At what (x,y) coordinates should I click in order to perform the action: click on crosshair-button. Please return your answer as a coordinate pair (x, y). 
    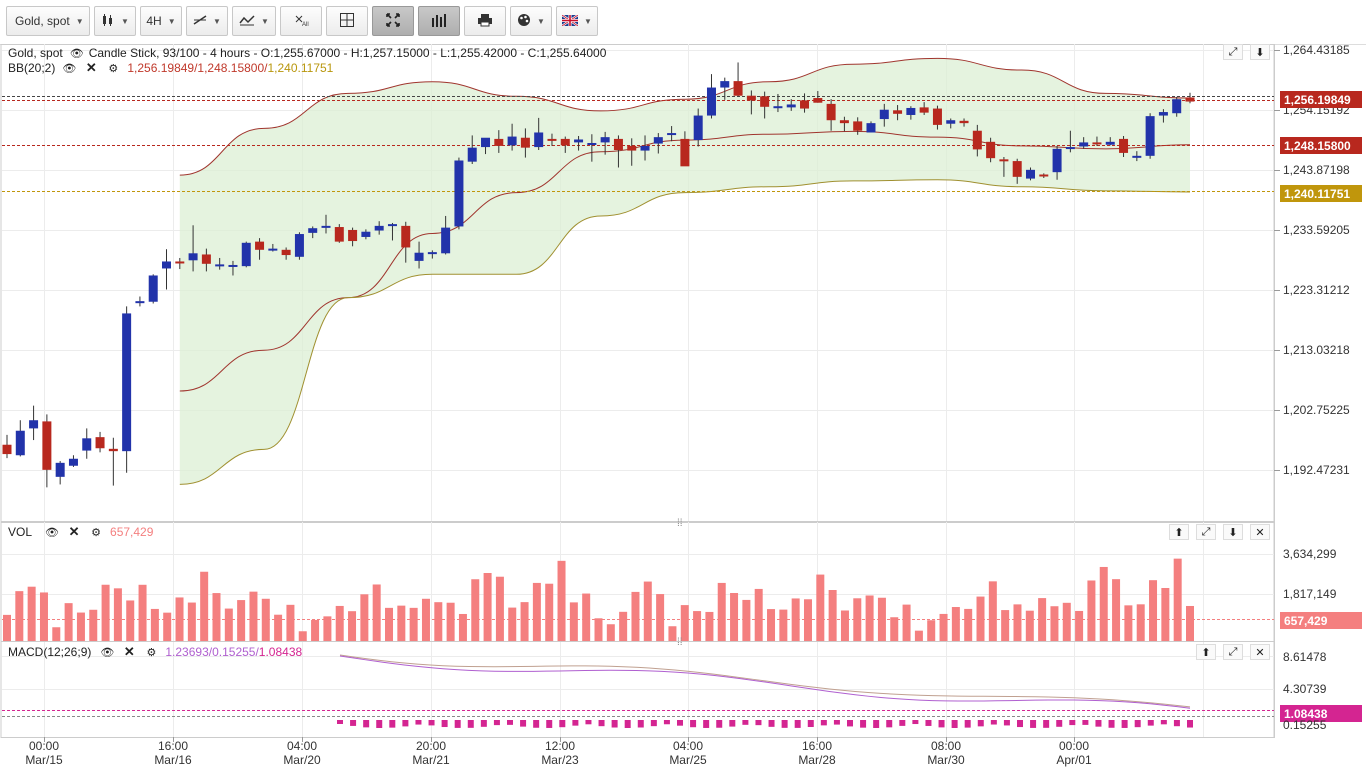
    Looking at the image, I should click on (347, 21).